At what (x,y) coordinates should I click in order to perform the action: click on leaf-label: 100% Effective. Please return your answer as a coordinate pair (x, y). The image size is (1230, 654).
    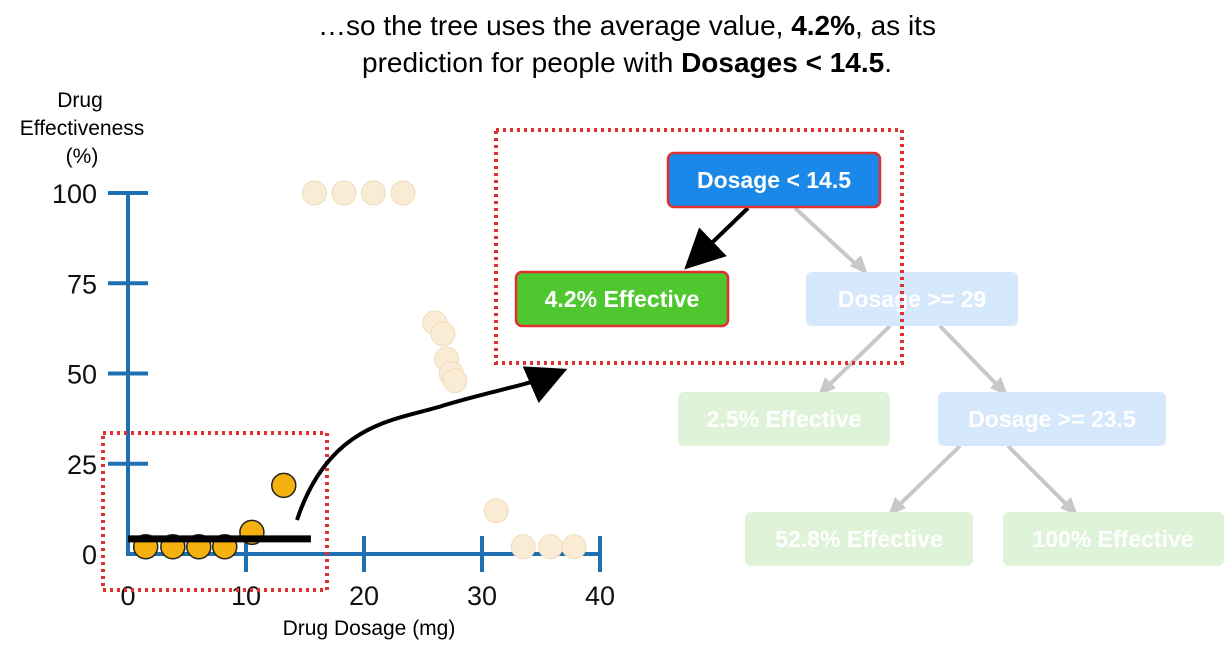
    Looking at the image, I should click on (1112, 539).